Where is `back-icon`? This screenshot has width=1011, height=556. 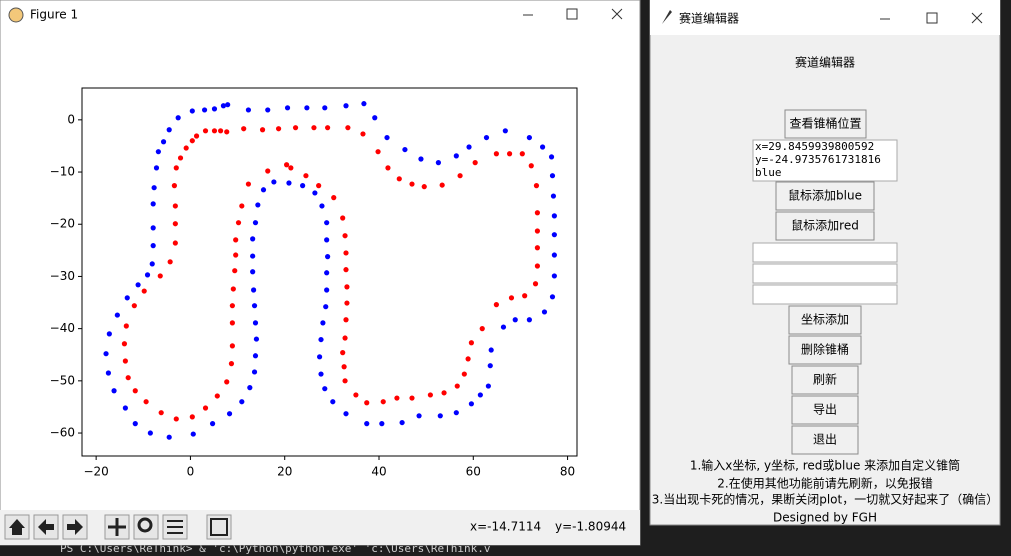 back-icon is located at coordinates (46, 527).